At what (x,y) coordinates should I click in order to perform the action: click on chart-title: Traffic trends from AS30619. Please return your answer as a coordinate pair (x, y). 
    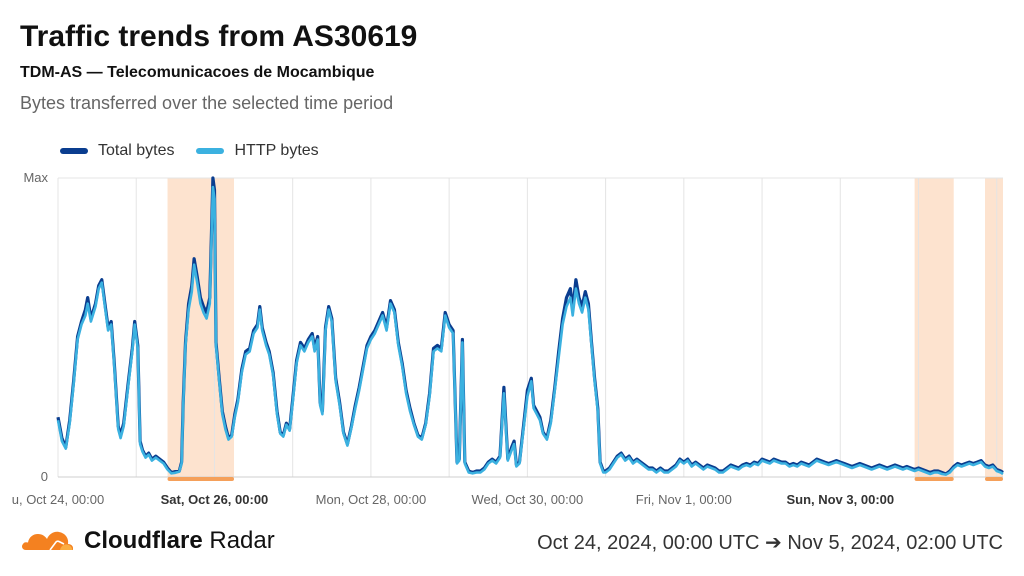
    Looking at the image, I should click on (219, 36).